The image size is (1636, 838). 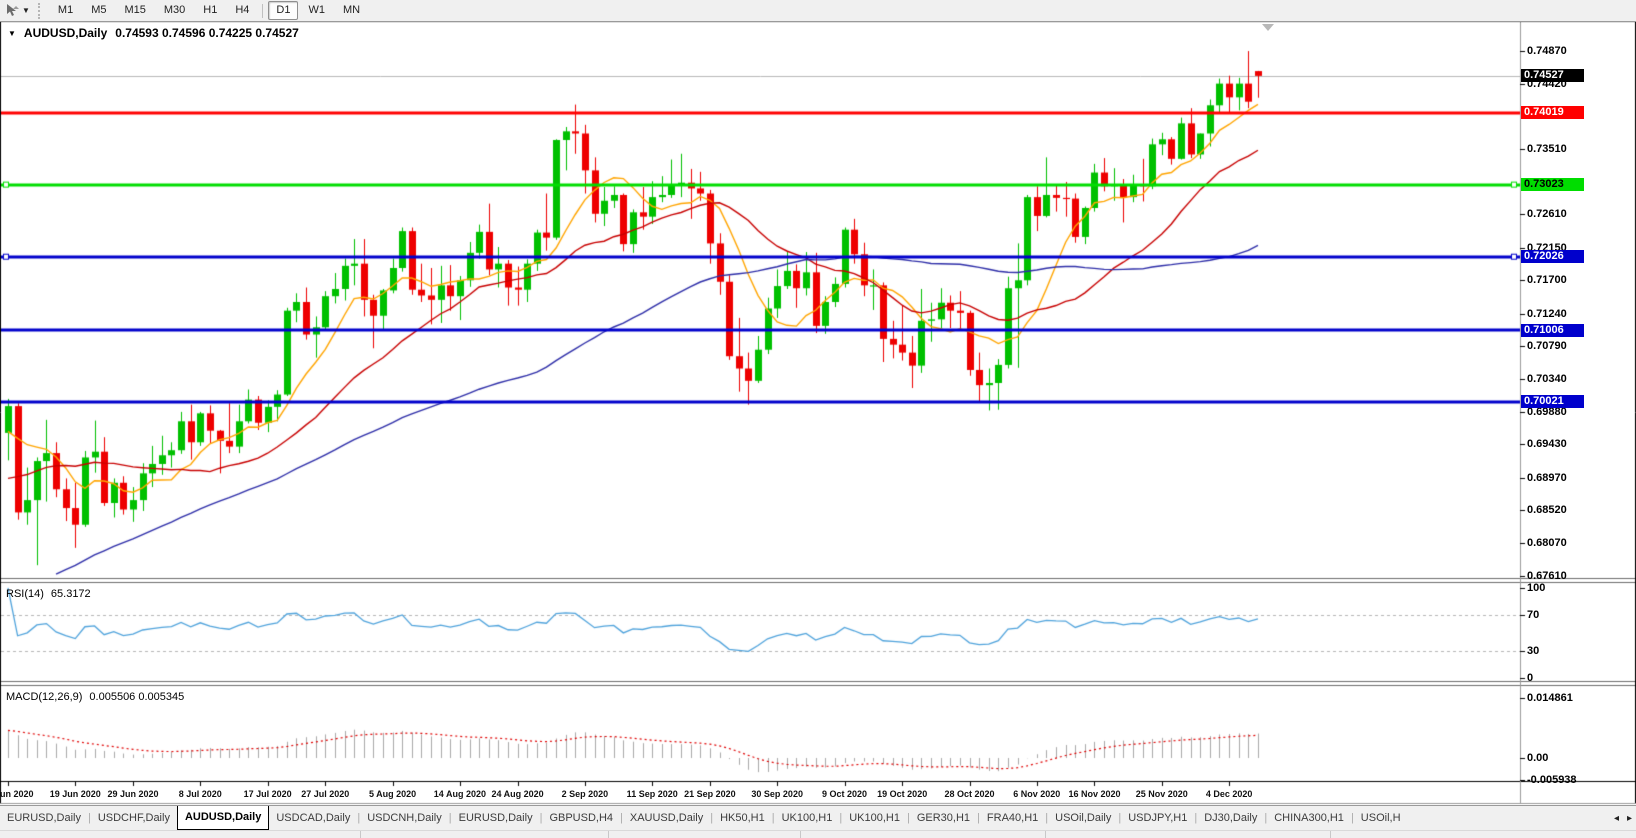 I want to click on chart-quote-values: 0.74593 0.74596 0.74225 0.74527, so click(x=207, y=33).